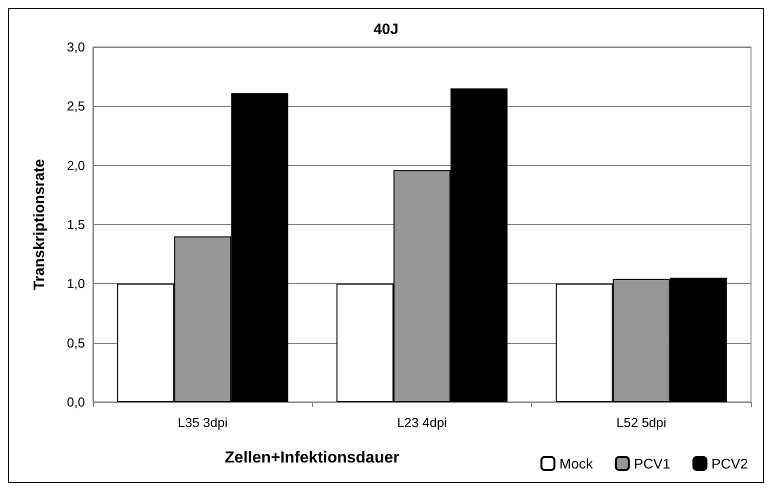  What do you see at coordinates (729, 464) in the screenshot?
I see `legend-label: PCV2` at bounding box center [729, 464].